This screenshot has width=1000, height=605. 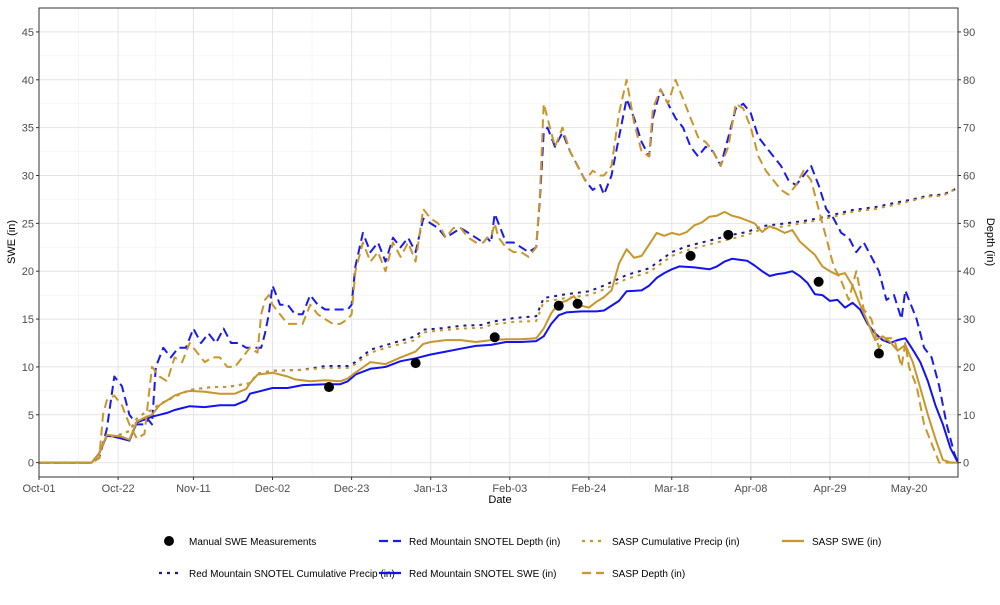 What do you see at coordinates (118, 489) in the screenshot?
I see `x-tick-label: Oct-22` at bounding box center [118, 489].